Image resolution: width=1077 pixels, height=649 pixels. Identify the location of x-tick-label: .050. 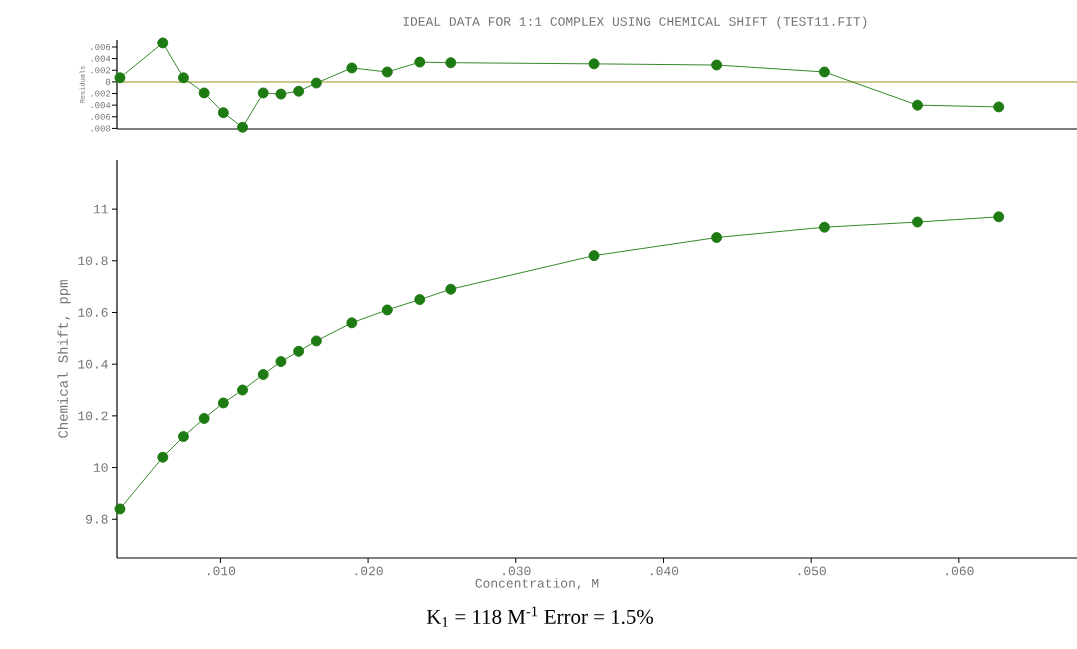
(812, 571).